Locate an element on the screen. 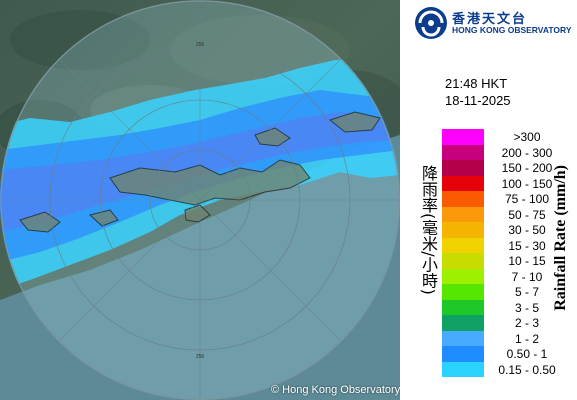 This screenshot has height=400, width=577. legend-row: 0.15 - 0.50 is located at coordinates (506, 369).